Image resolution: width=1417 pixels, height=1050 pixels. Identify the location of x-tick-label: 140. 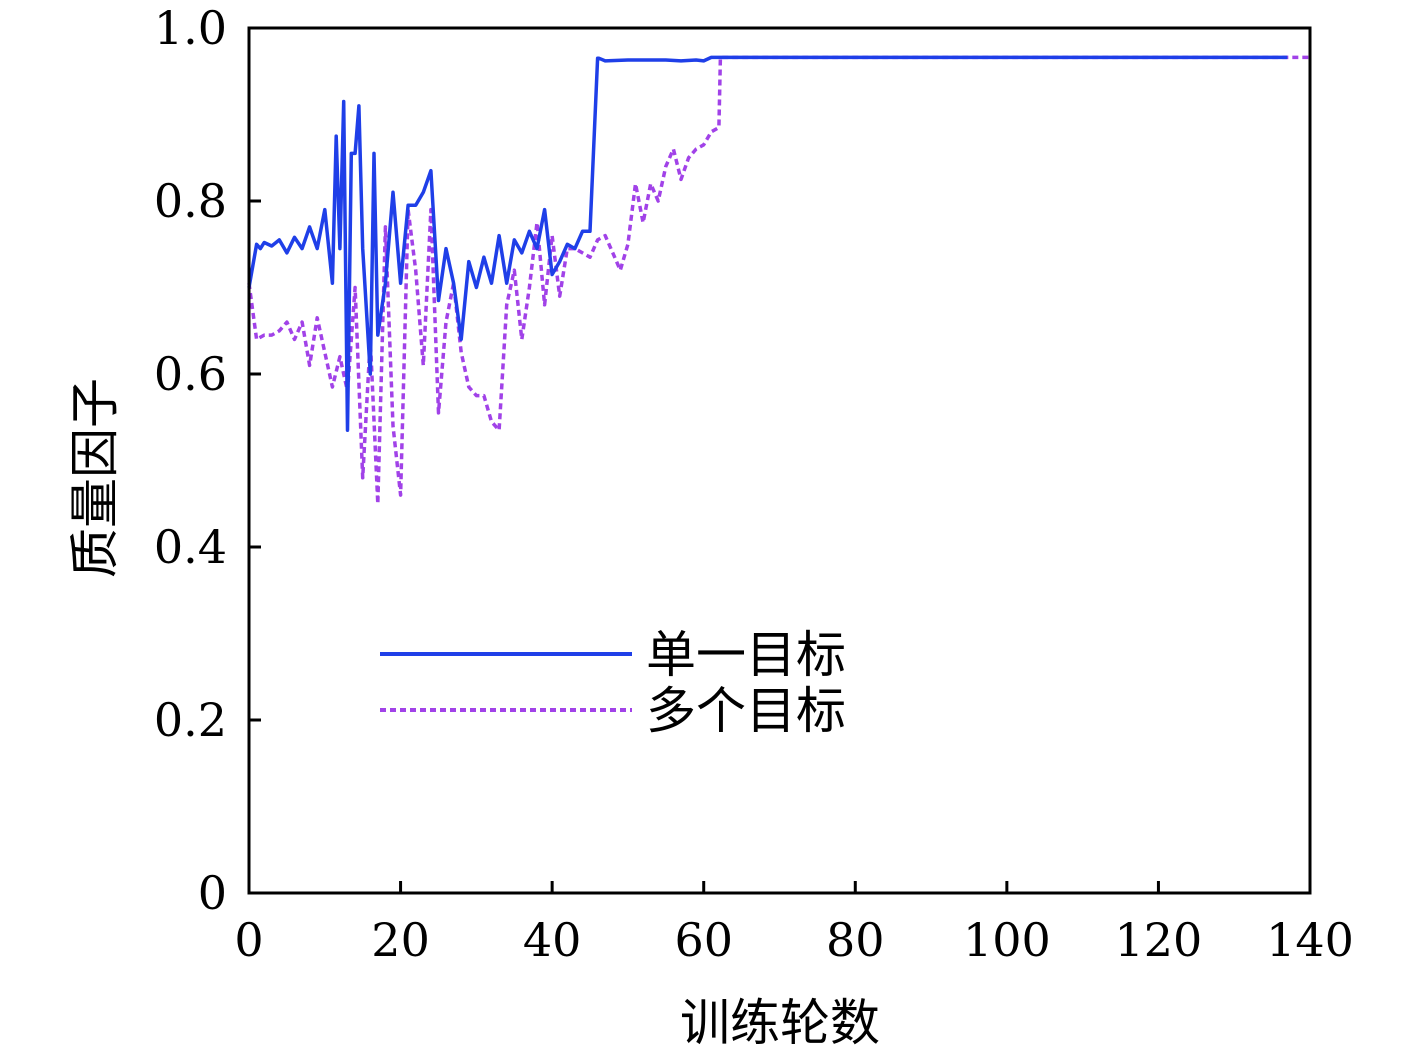
(1310, 940).